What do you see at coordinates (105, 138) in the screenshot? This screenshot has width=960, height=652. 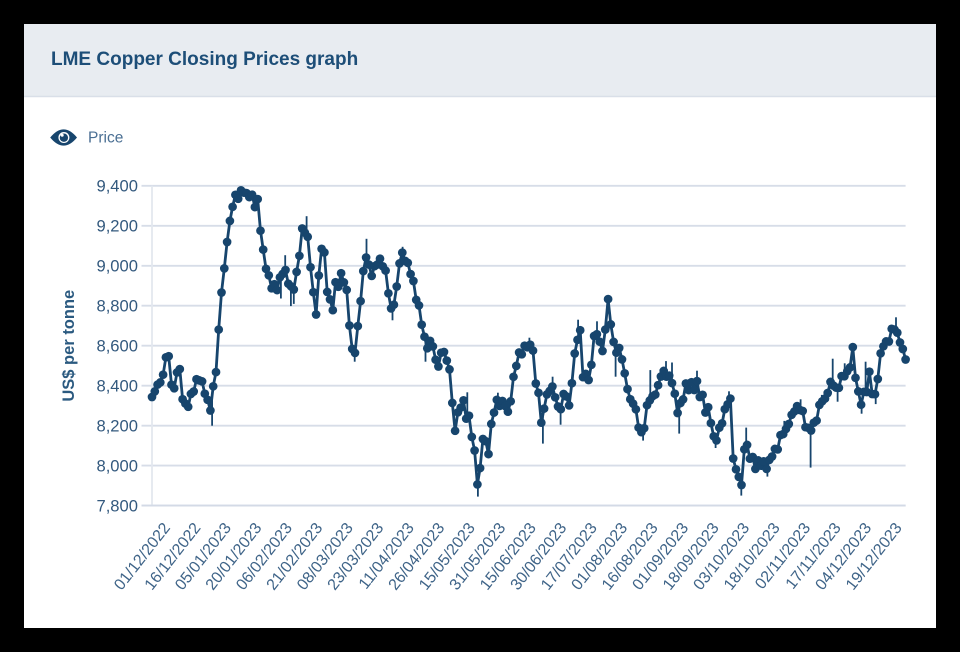 I see `svg-text: Price` at bounding box center [105, 138].